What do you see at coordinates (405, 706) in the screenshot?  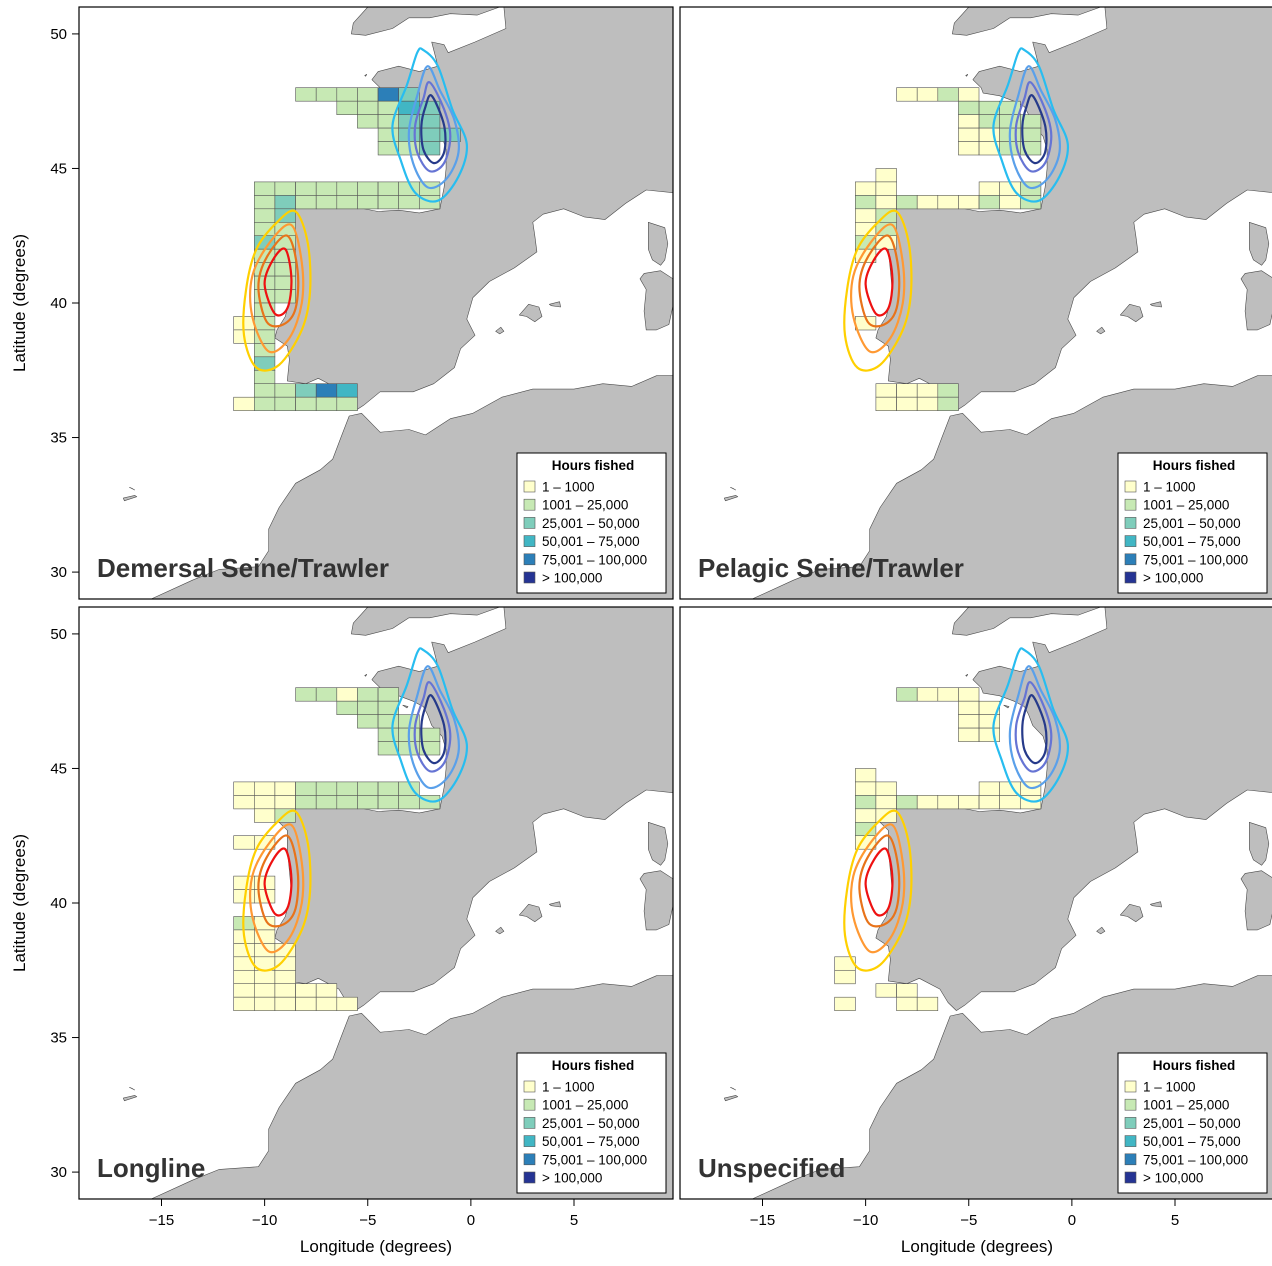 I see `belle-ile-island` at bounding box center [405, 706].